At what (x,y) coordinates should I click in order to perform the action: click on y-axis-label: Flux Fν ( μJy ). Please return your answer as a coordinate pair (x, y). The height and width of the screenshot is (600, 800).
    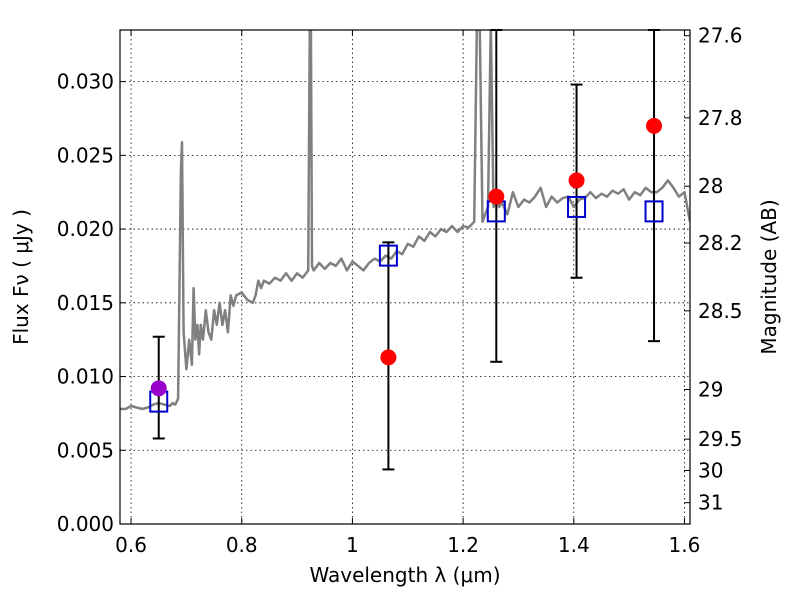
    Looking at the image, I should click on (21, 277).